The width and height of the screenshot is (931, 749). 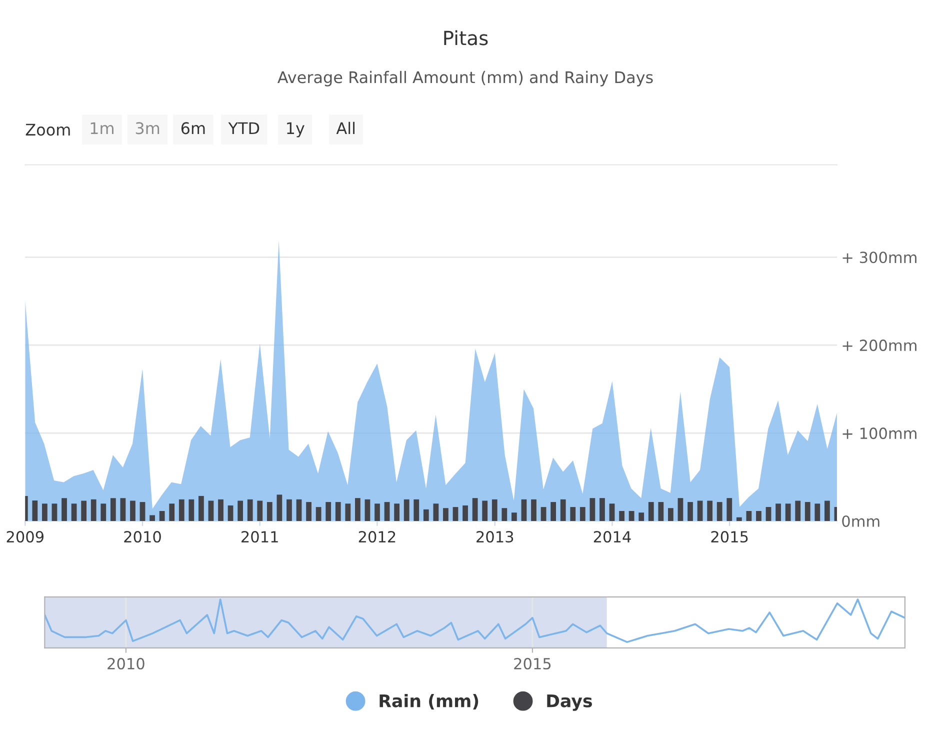 I want to click on text: YTD, so click(x=244, y=128).